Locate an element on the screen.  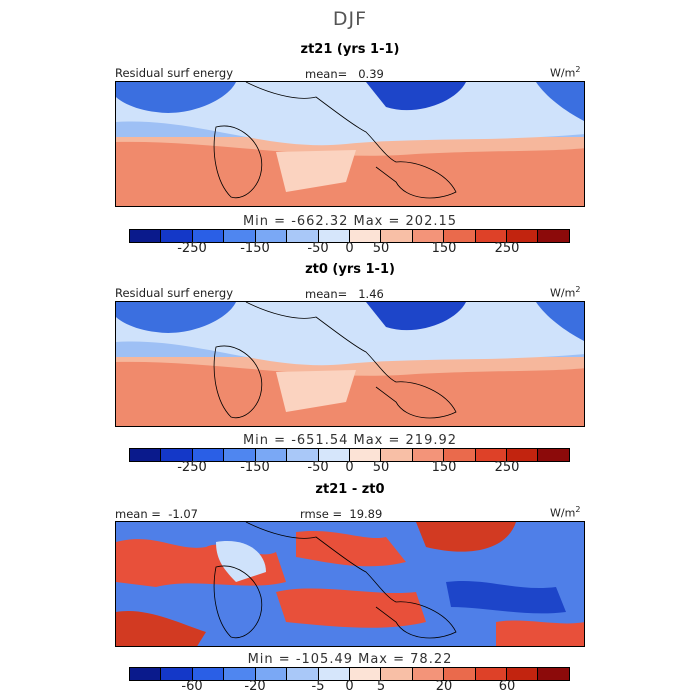
panel-2-minmax: Min = -651.54 Max = 219.92 is located at coordinates (350, 440).